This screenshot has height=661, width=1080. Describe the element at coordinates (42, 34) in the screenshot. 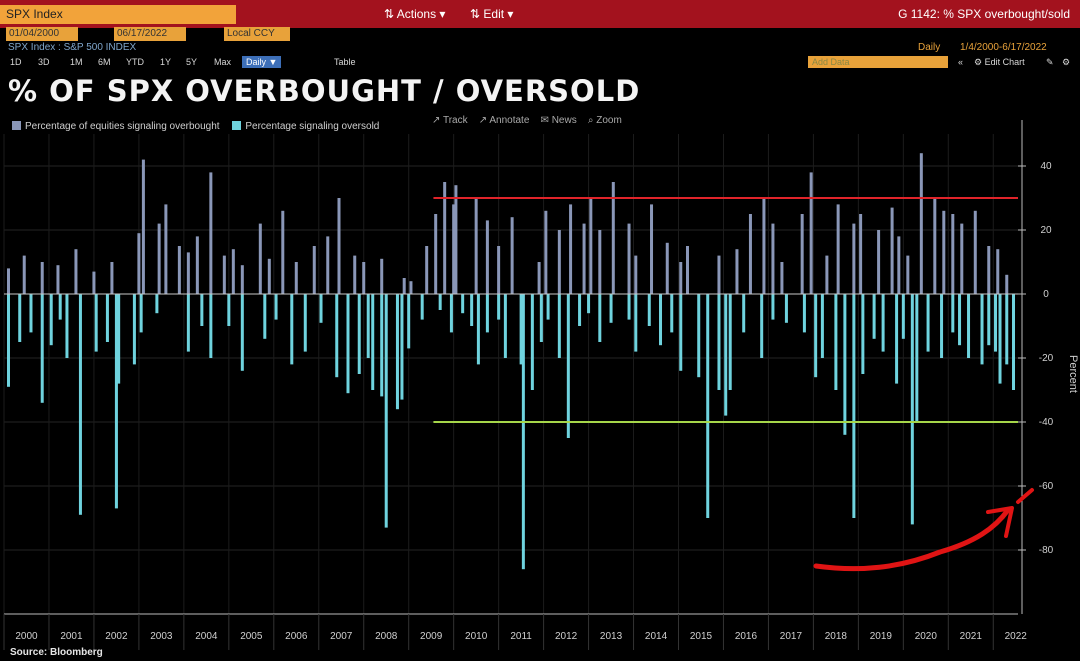

I see `start-date-input: 01/04/2000` at that location.